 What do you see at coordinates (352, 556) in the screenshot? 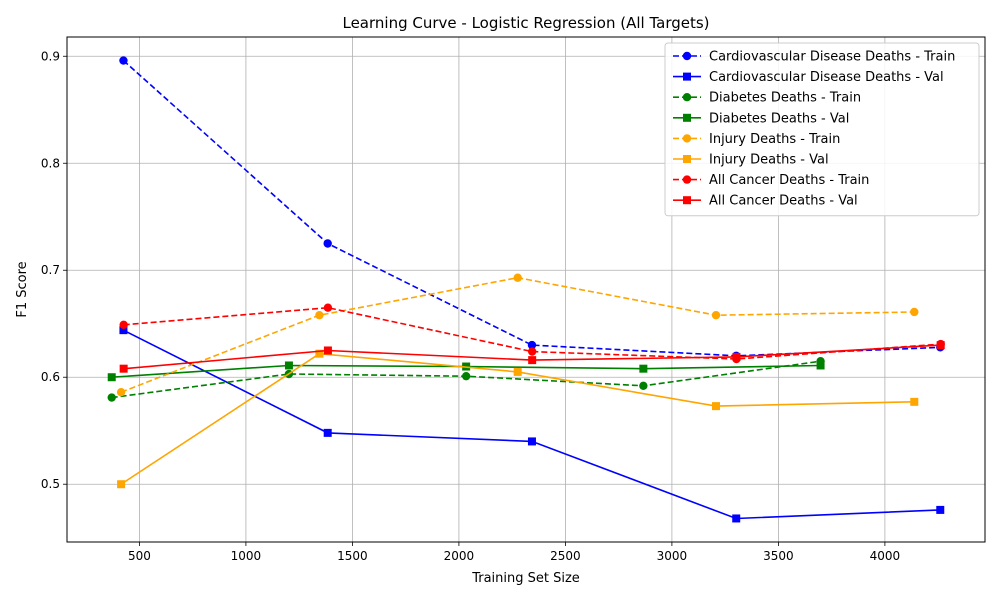
I see `x-tick-label: 1500` at bounding box center [352, 556].